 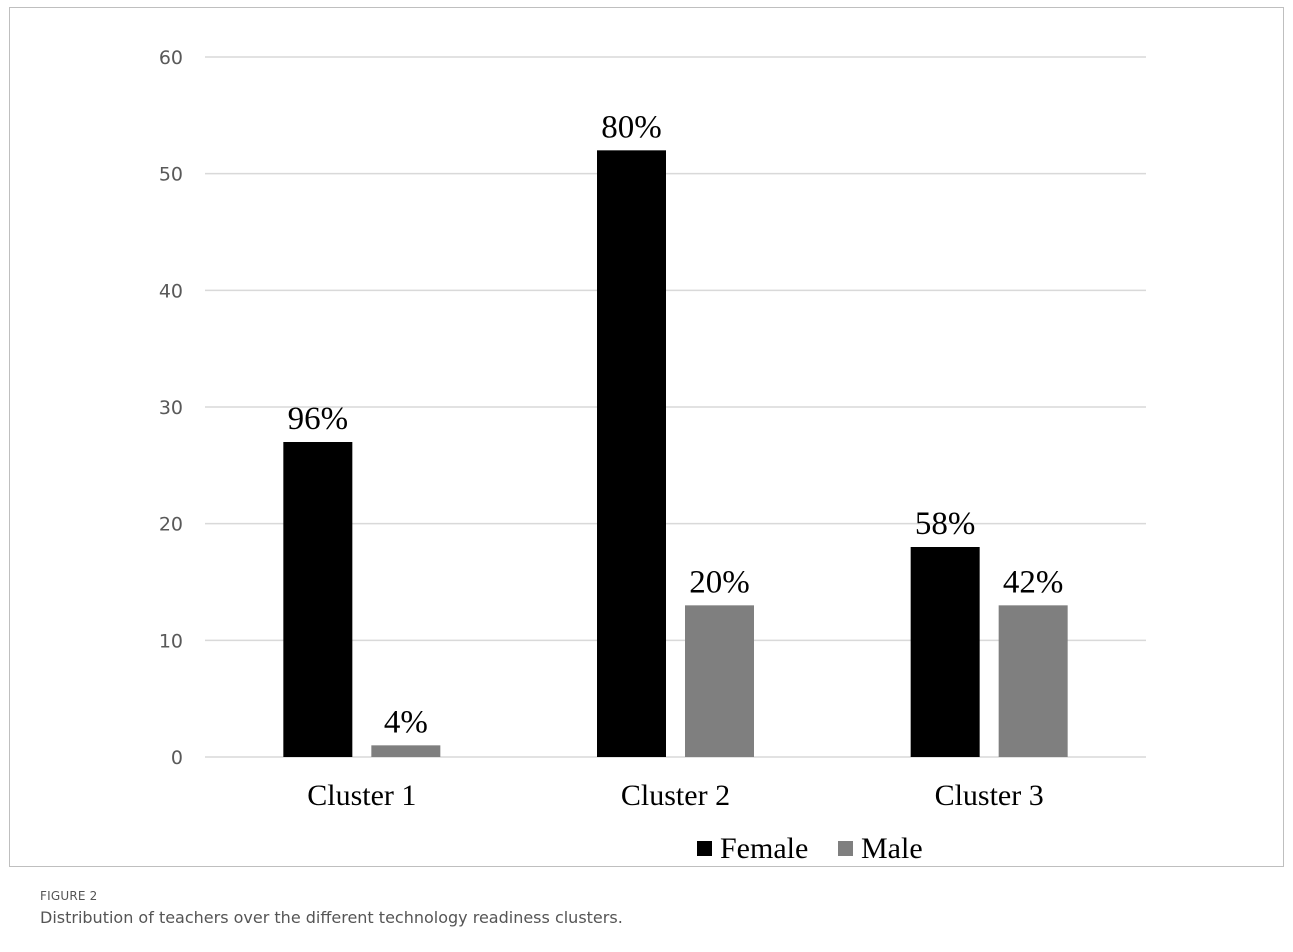 What do you see at coordinates (1033, 582) in the screenshot?
I see `data-label-male-3: 42%` at bounding box center [1033, 582].